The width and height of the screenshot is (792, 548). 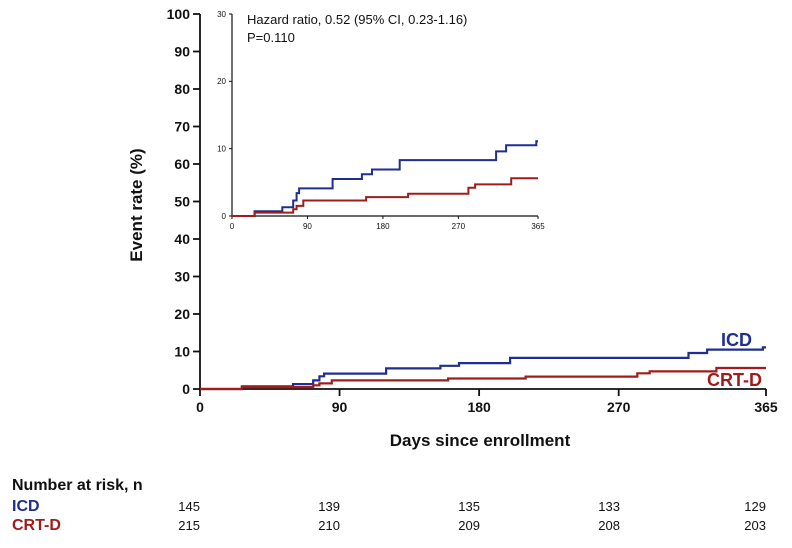 I want to click on main-series-icd, so click(x=483, y=368).